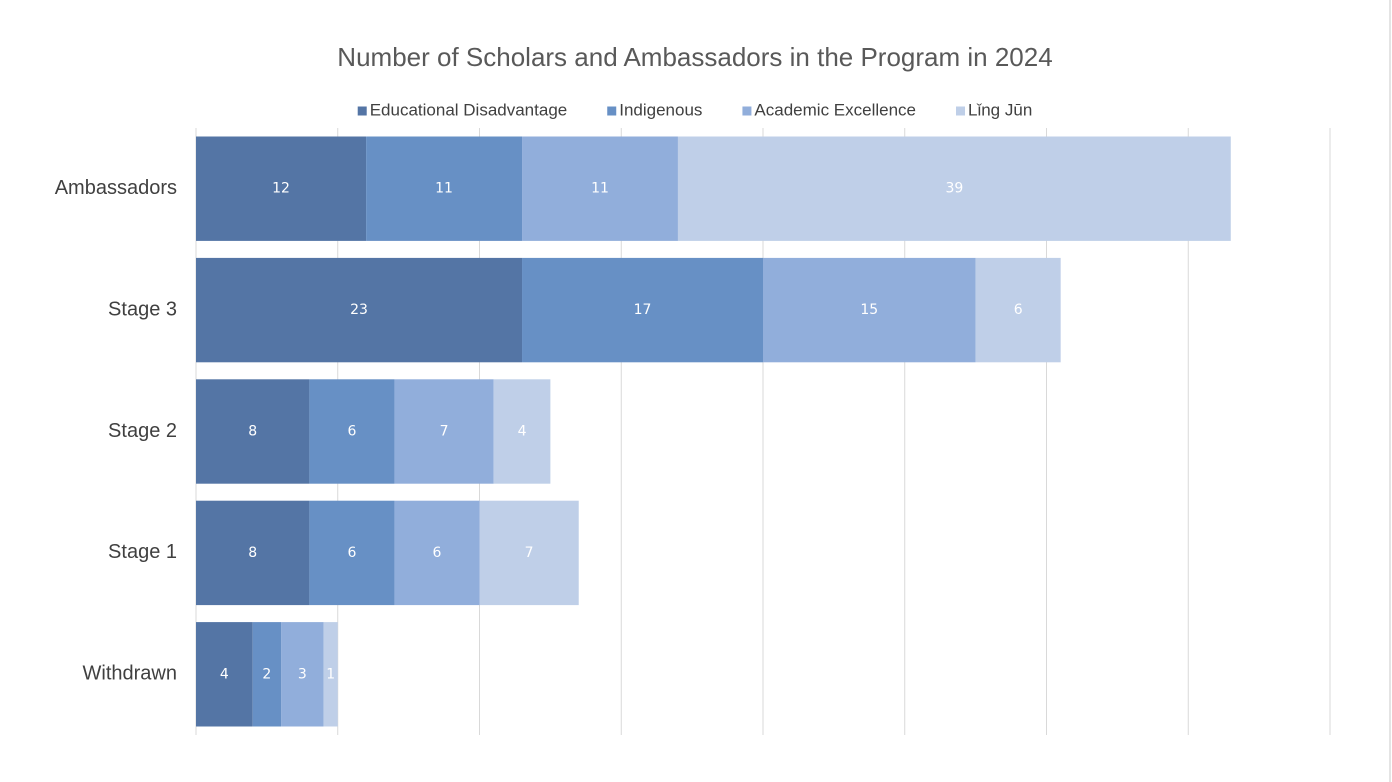 This screenshot has height=782, width=1392. I want to click on y-tick-label: Stage 2, so click(142, 431).